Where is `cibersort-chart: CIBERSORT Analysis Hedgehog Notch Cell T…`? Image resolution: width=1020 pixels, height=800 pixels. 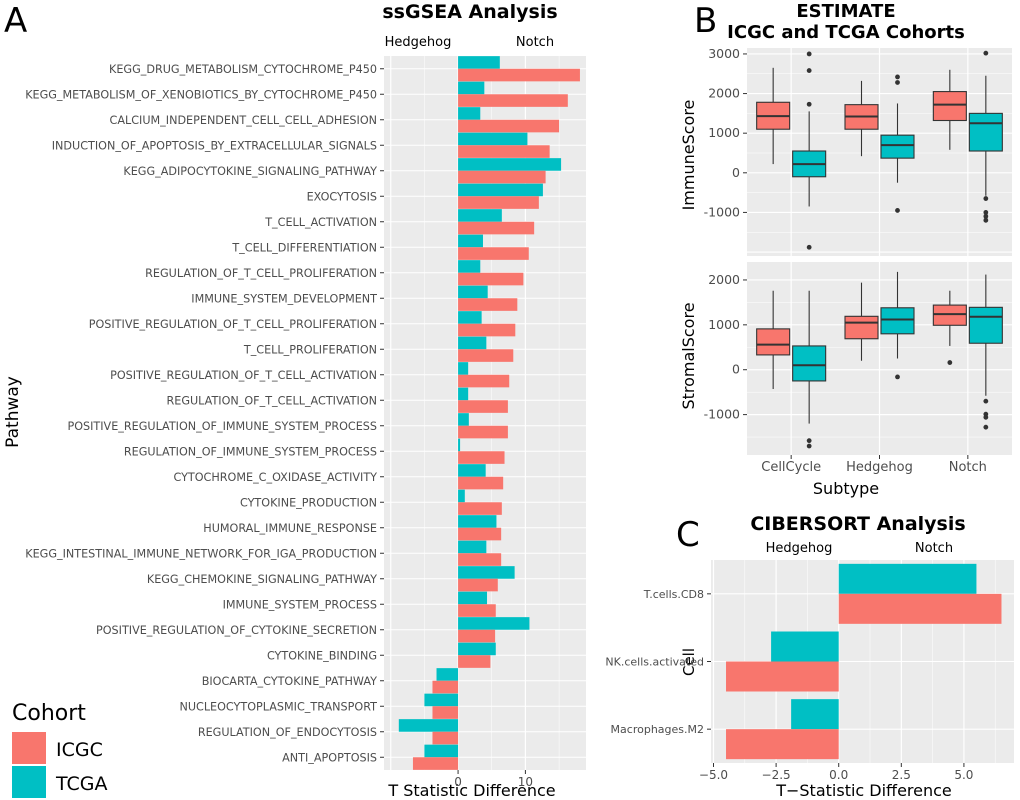
cibersort-chart: CIBERSORT Analysis Hedgehog Notch Cell T… is located at coordinates (809, 656).